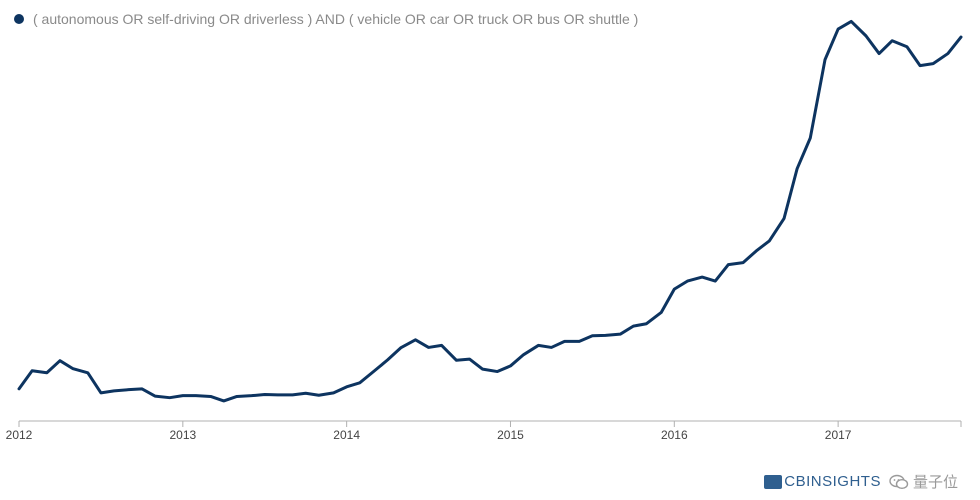 The width and height of the screenshot is (980, 500). What do you see at coordinates (19, 435) in the screenshot?
I see `x-tick-label: 2012` at bounding box center [19, 435].